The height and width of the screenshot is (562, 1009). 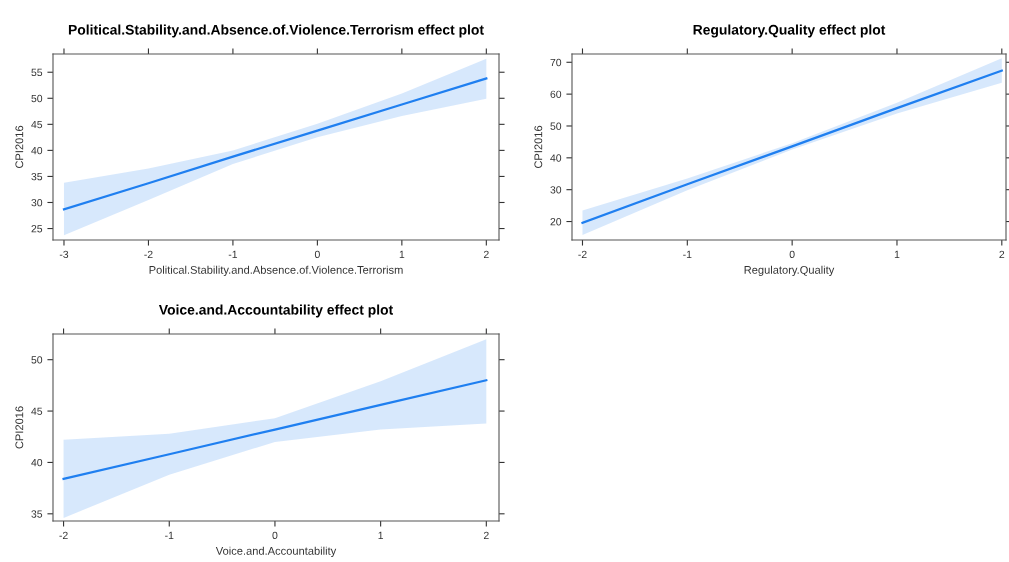 I want to click on chart-title: Regulatory.Quality effect plot, so click(x=789, y=31).